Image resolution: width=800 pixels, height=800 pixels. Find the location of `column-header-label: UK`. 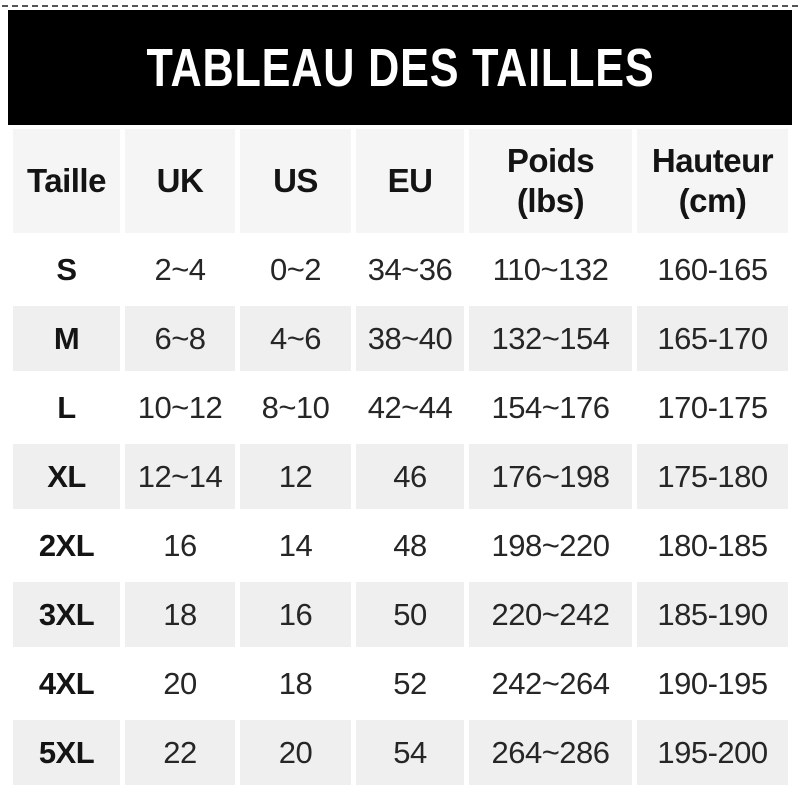

column-header-label: UK is located at coordinates (180, 180).